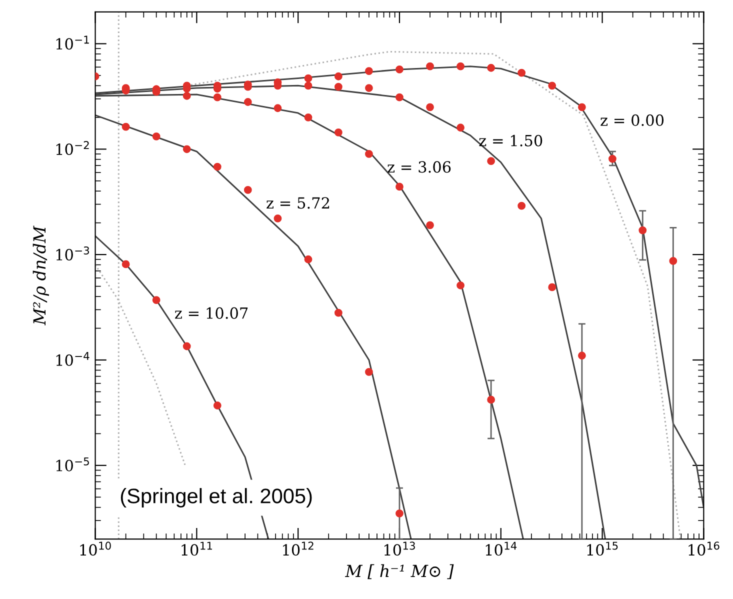  What do you see at coordinates (73, 253) in the screenshot?
I see `y-tick-label: 10$^{−3}$` at bounding box center [73, 253].